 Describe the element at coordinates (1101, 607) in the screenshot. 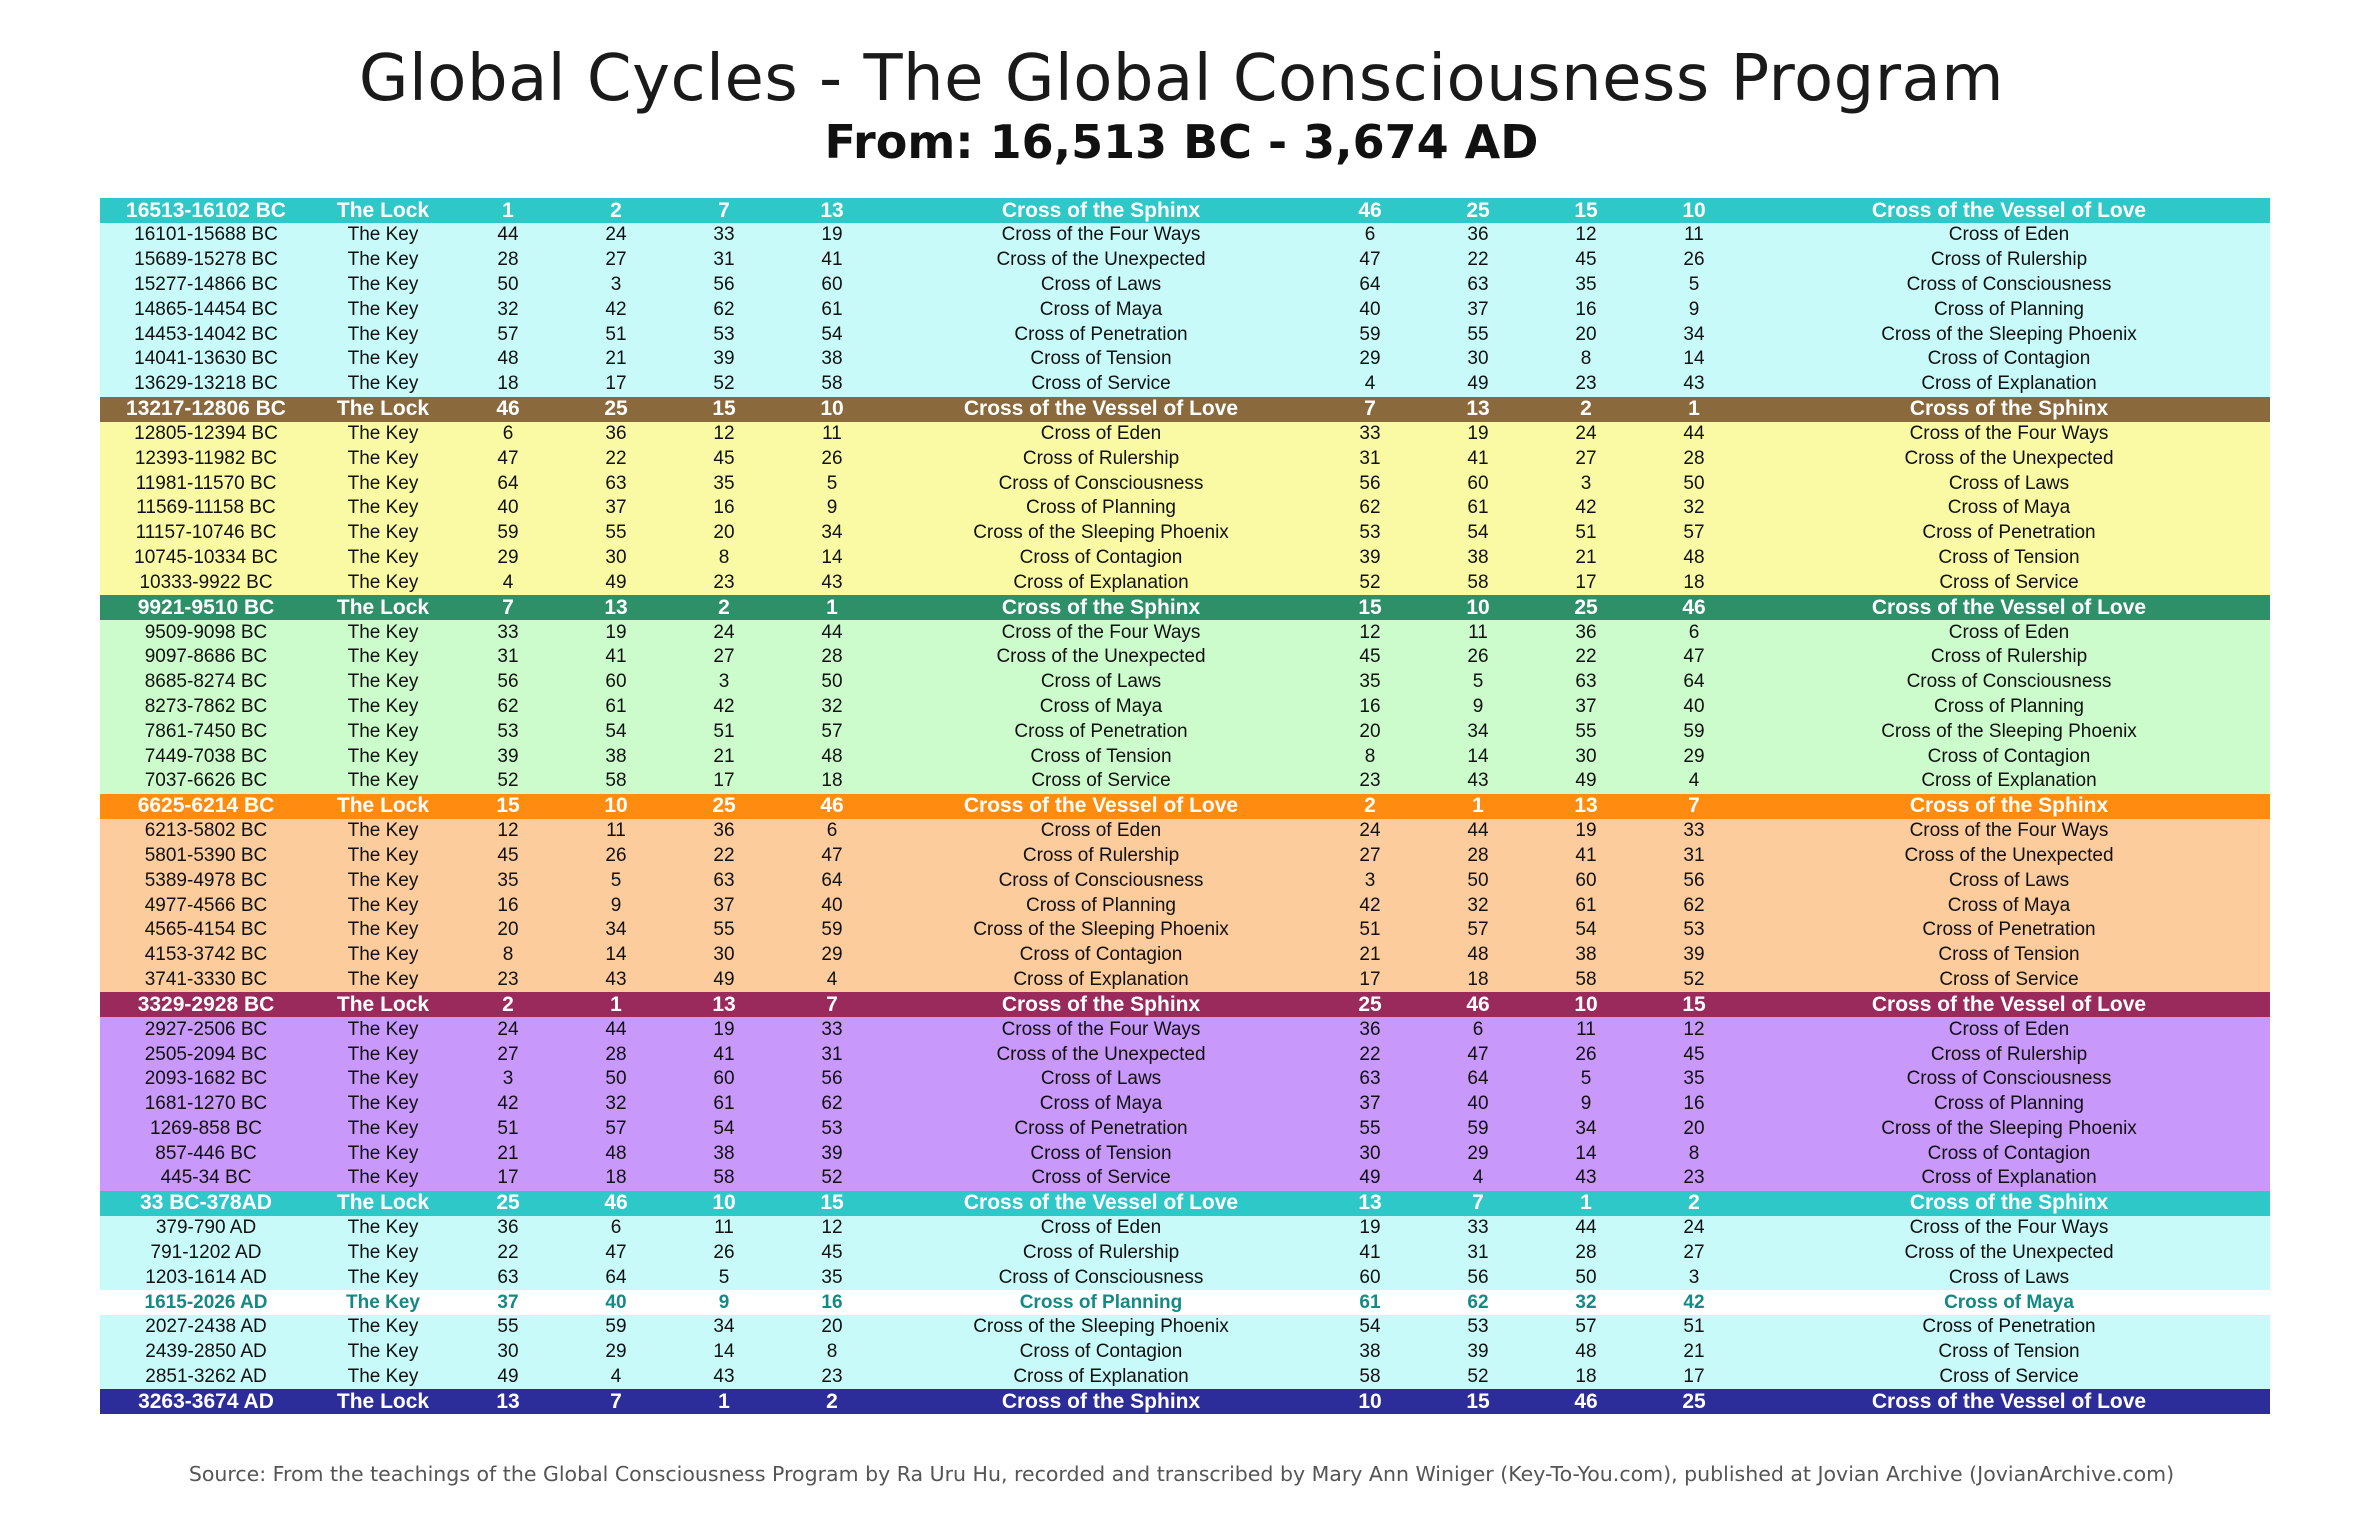

I see `cell-cross-name: Cross of the Sphinx` at that location.